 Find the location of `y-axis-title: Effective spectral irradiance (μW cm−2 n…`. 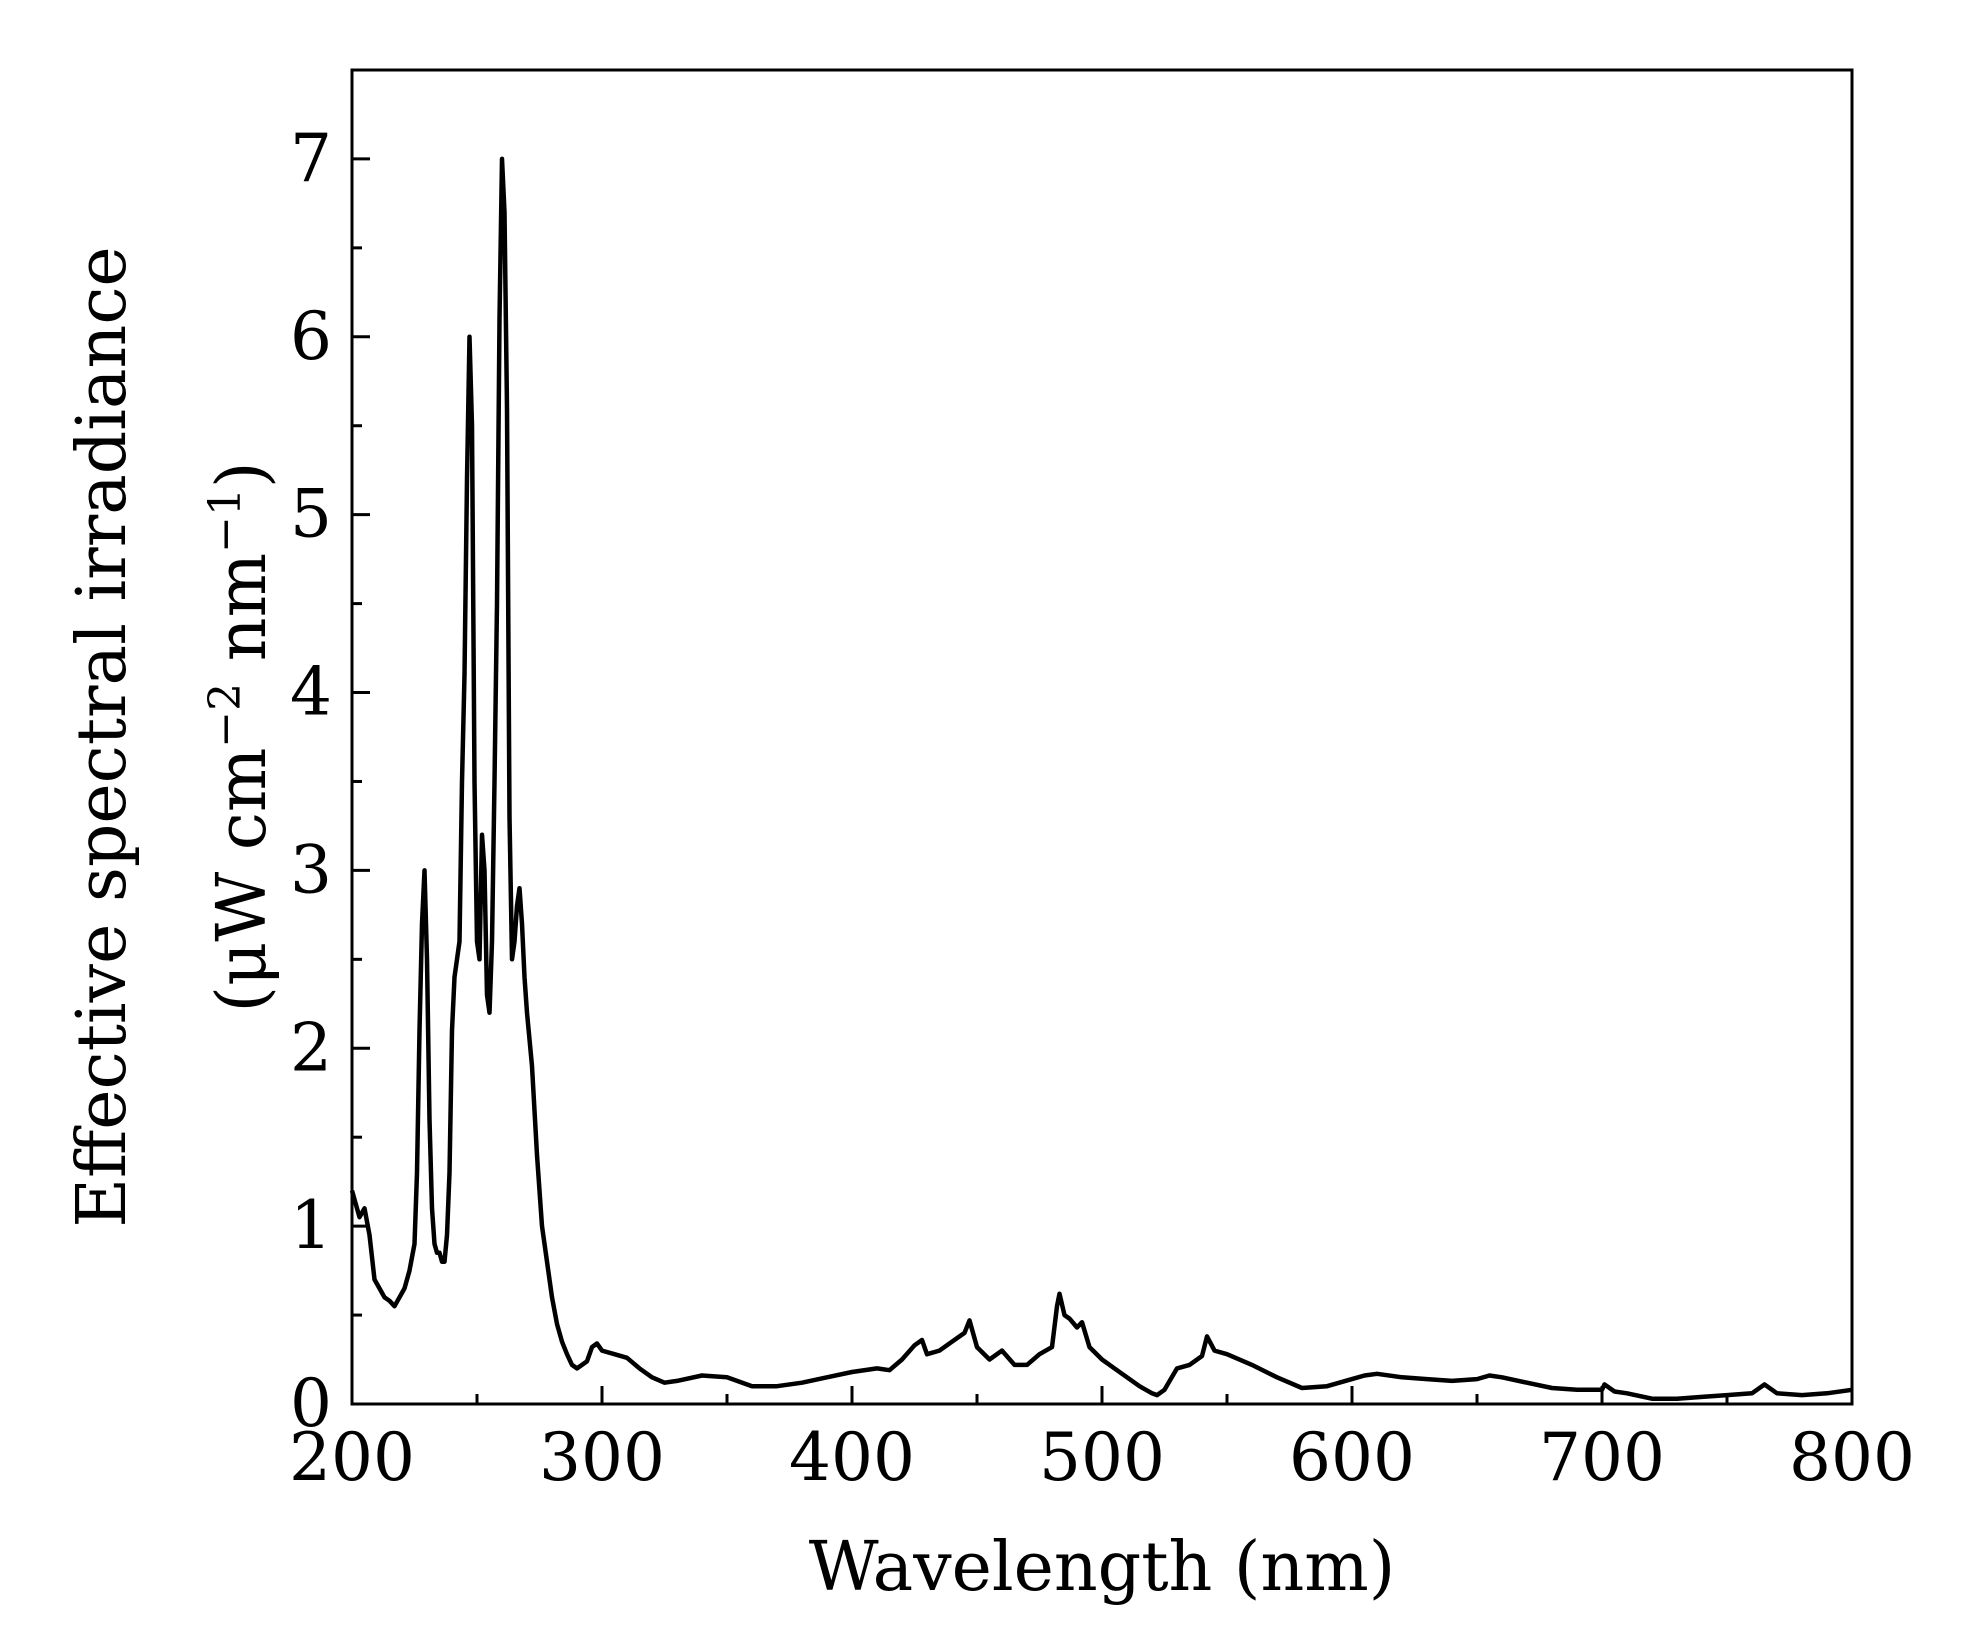

y-axis-title: Effective spectral irradiance (μW cm−2 n… is located at coordinates (172, 736).